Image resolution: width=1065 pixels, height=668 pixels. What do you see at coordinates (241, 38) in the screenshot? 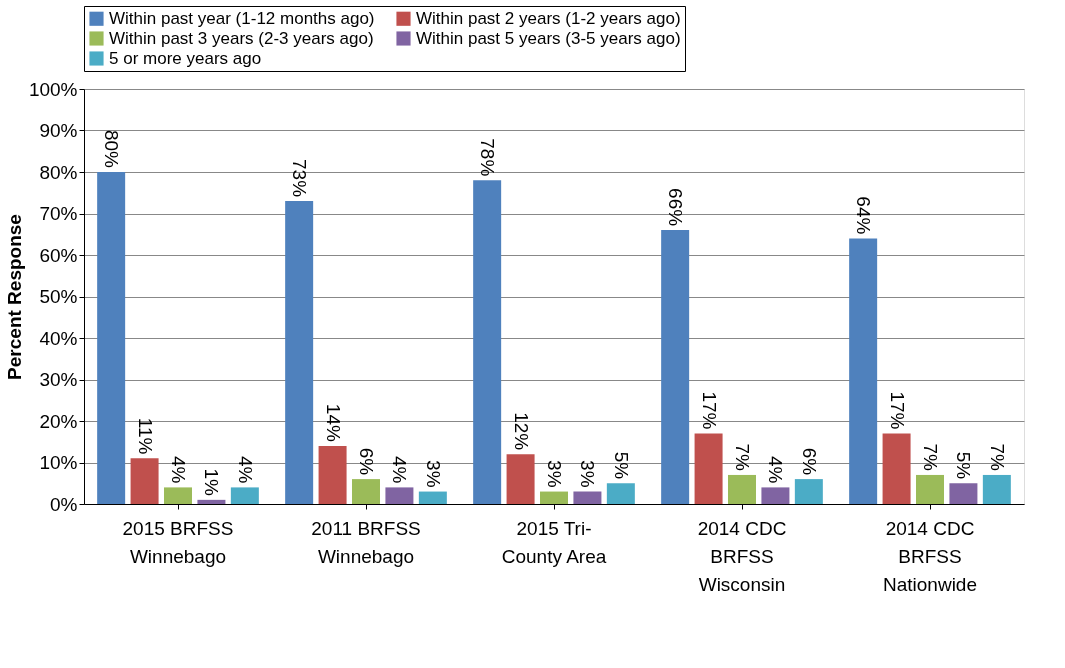
I see `legend-label: Within past 3 years (2-3 years ago)` at bounding box center [241, 38].